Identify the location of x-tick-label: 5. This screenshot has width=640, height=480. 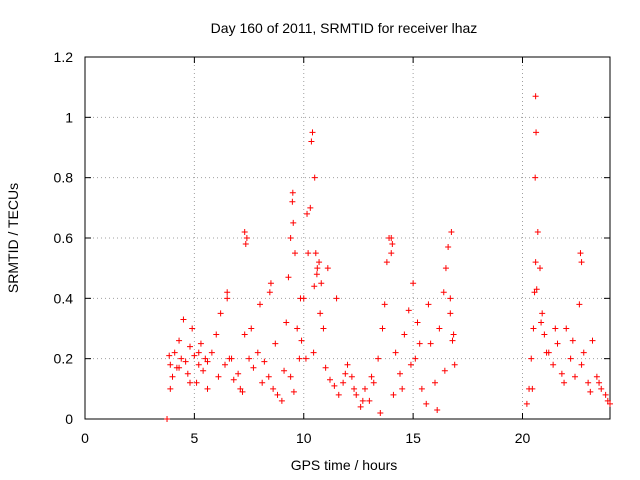
(194, 438).